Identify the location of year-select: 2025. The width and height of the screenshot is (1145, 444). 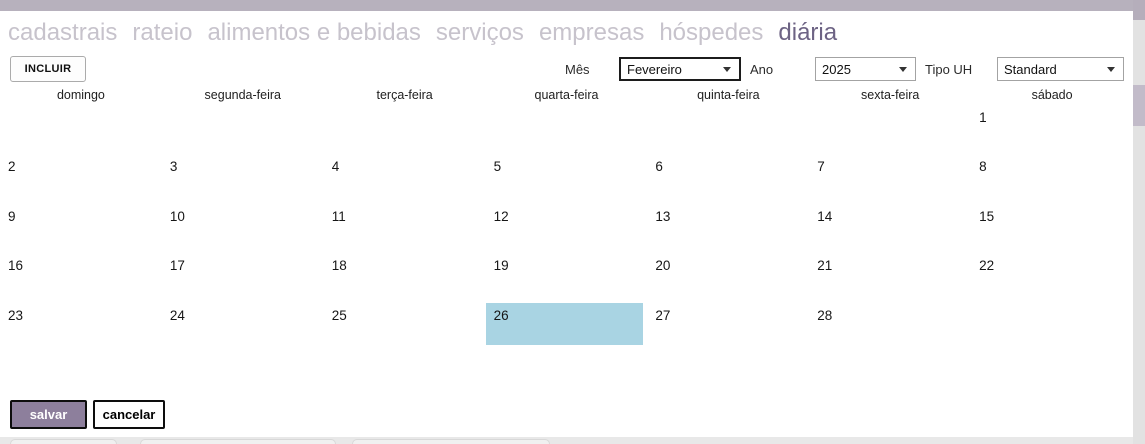
(865, 69).